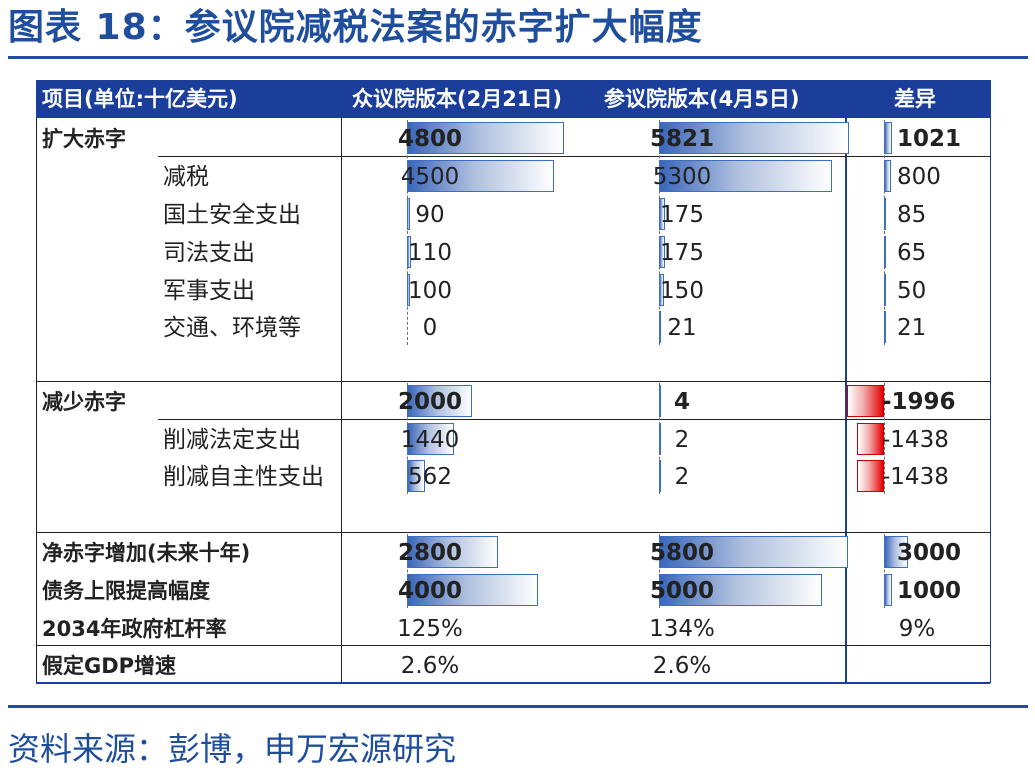  I want to click on row-label: 司法支出, so click(209, 253).